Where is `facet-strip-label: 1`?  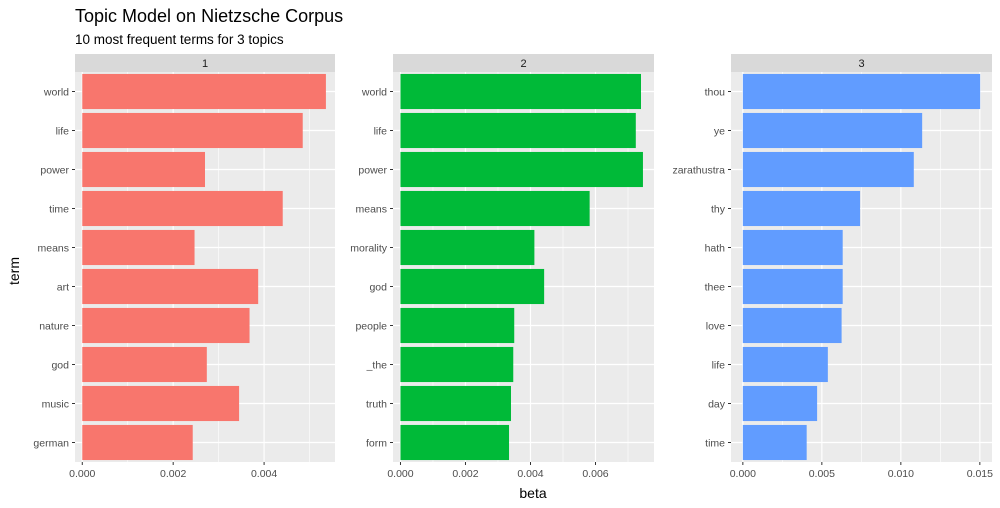 facet-strip-label: 1 is located at coordinates (205, 64).